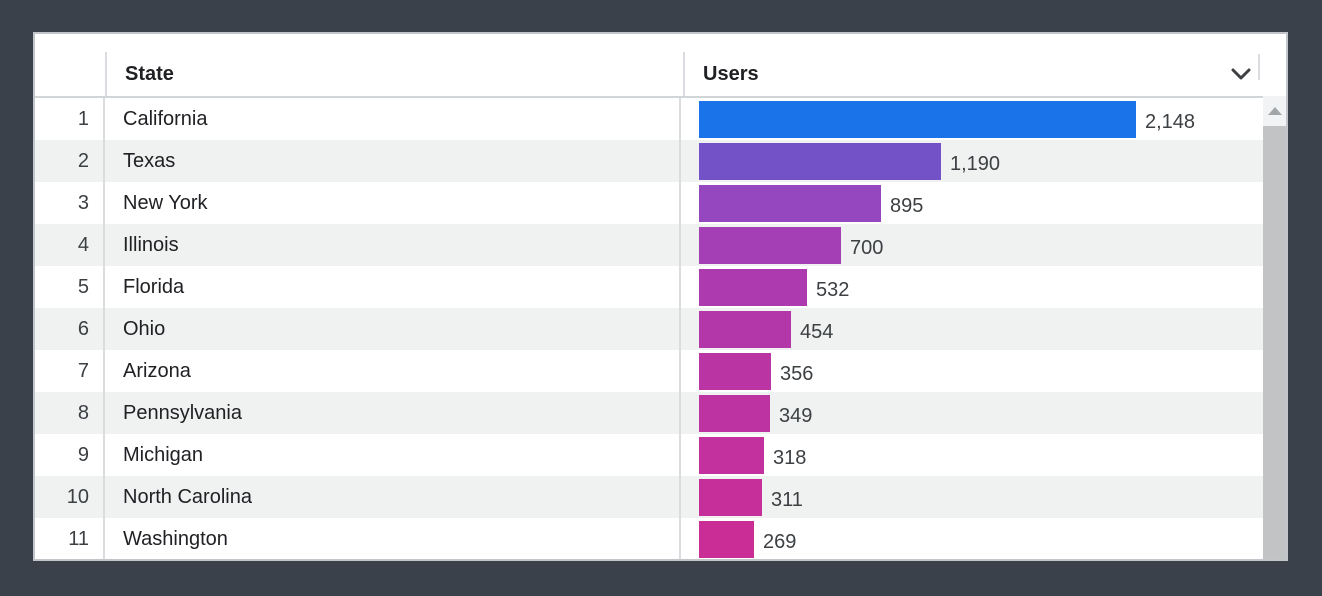  What do you see at coordinates (393, 245) in the screenshot?
I see `row-state: Illinois` at bounding box center [393, 245].